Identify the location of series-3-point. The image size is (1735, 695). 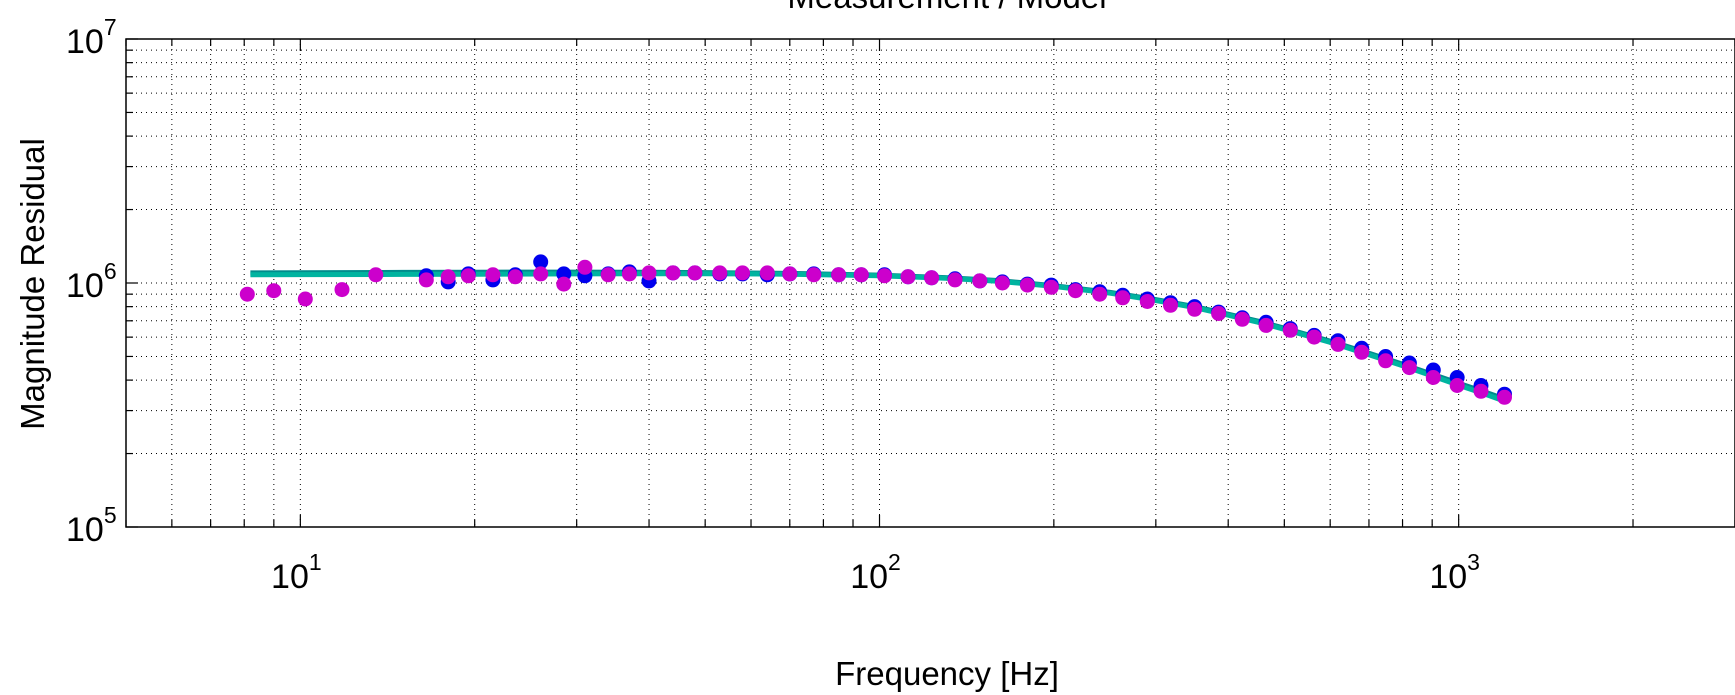
(541, 262).